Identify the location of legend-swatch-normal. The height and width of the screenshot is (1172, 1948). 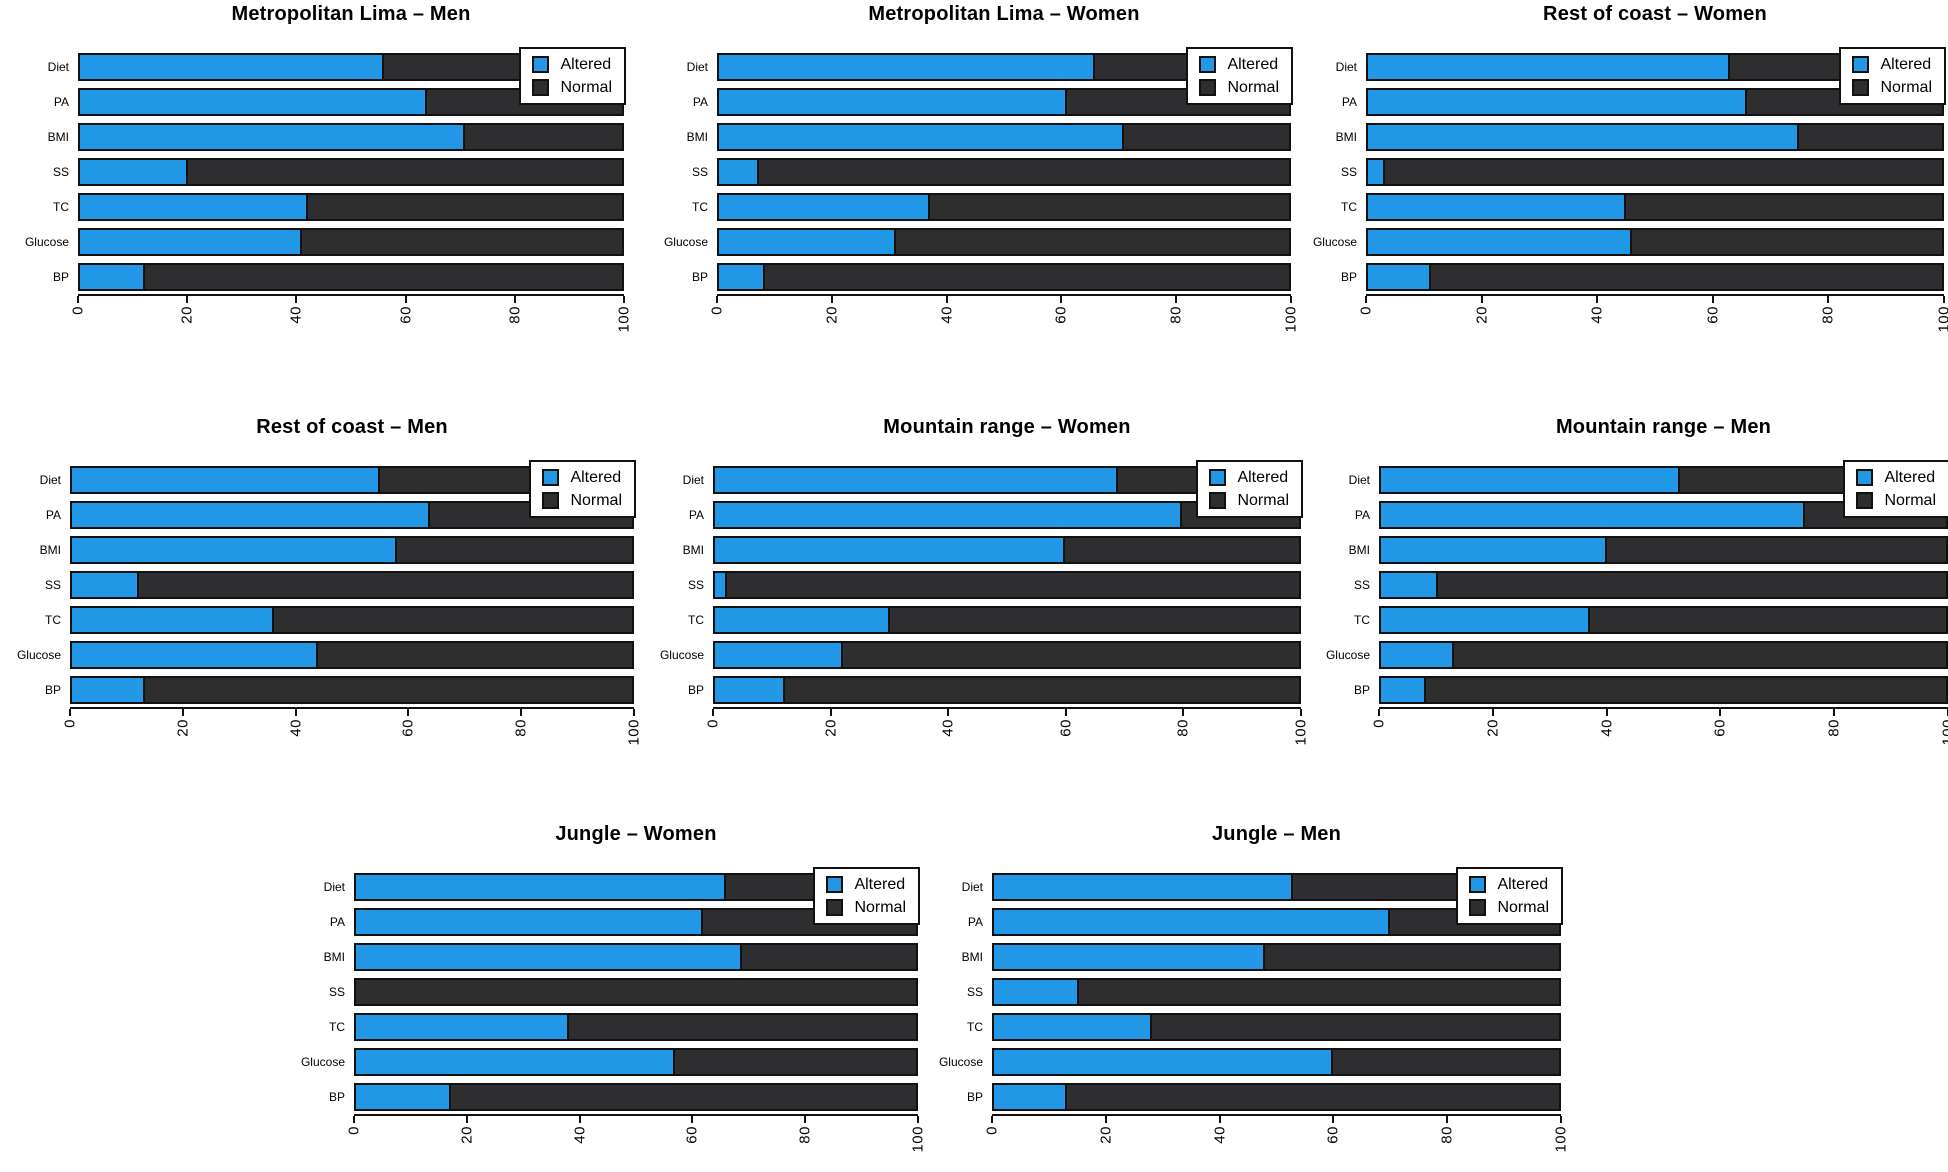
(834, 907).